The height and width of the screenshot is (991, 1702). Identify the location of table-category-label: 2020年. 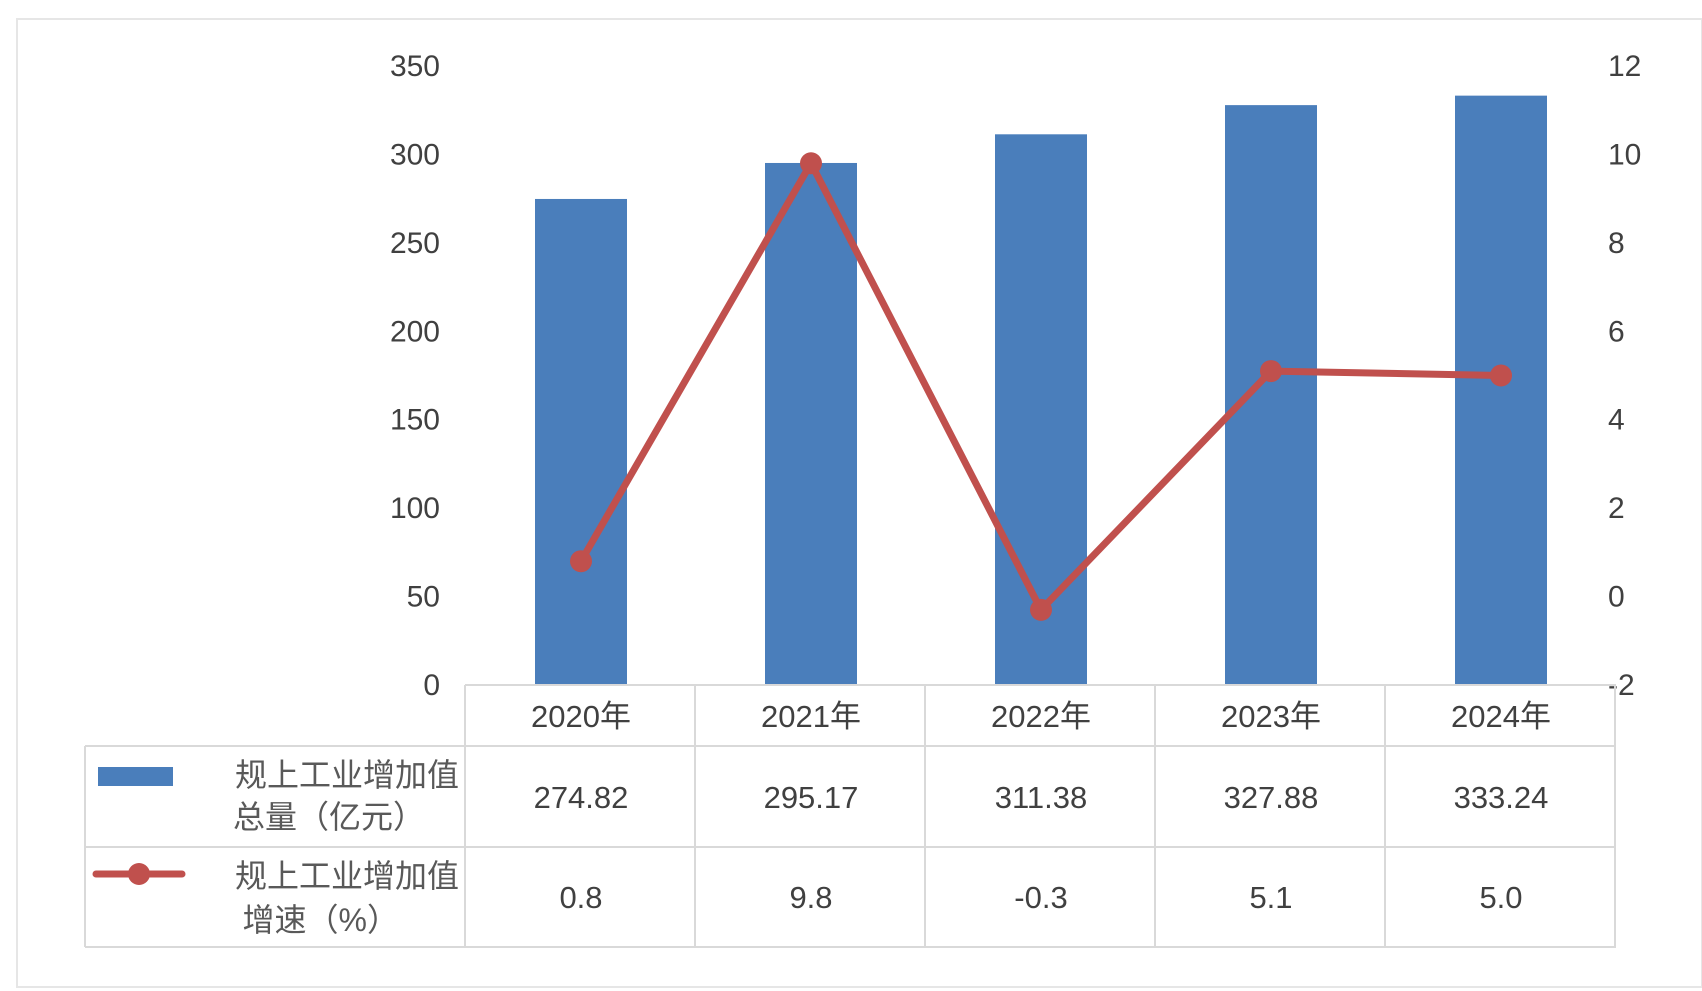
(581, 716).